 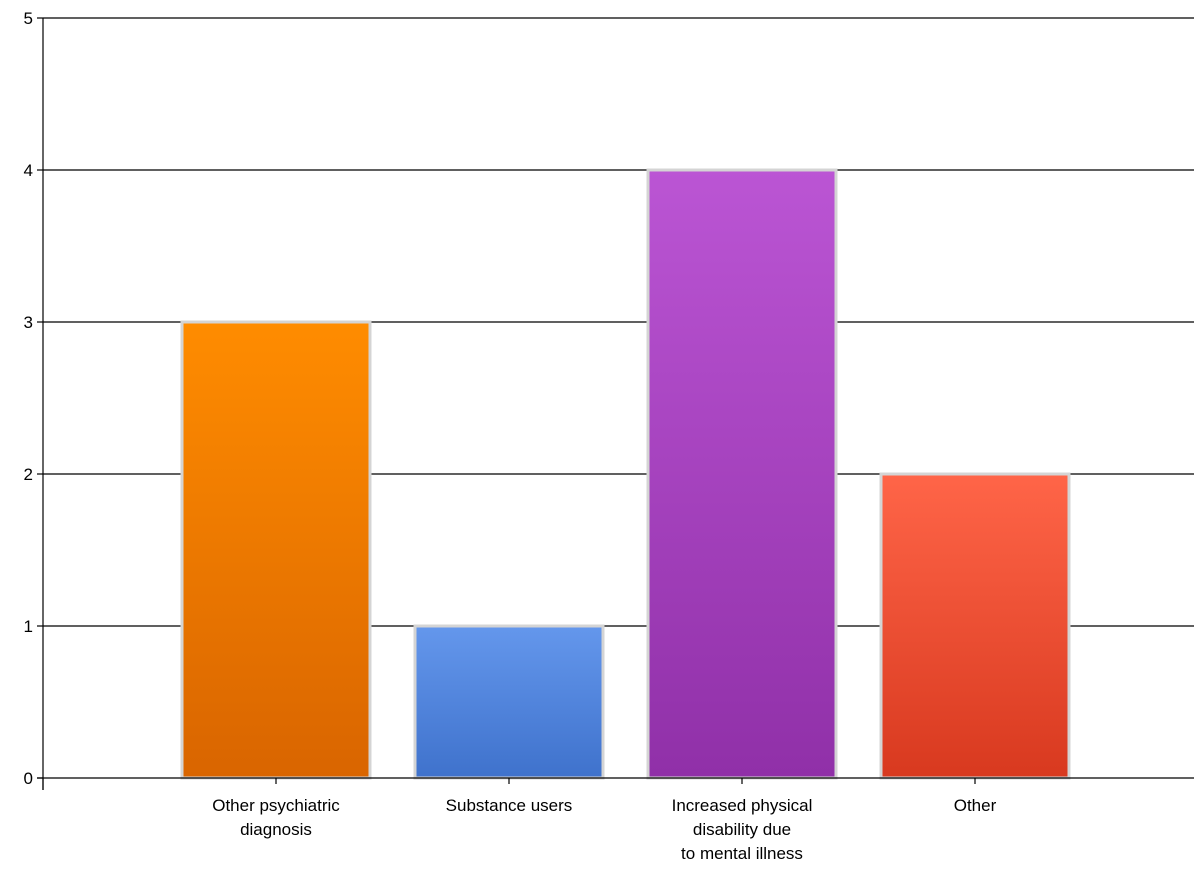 I want to click on category-label-line: Substance users, so click(x=509, y=805).